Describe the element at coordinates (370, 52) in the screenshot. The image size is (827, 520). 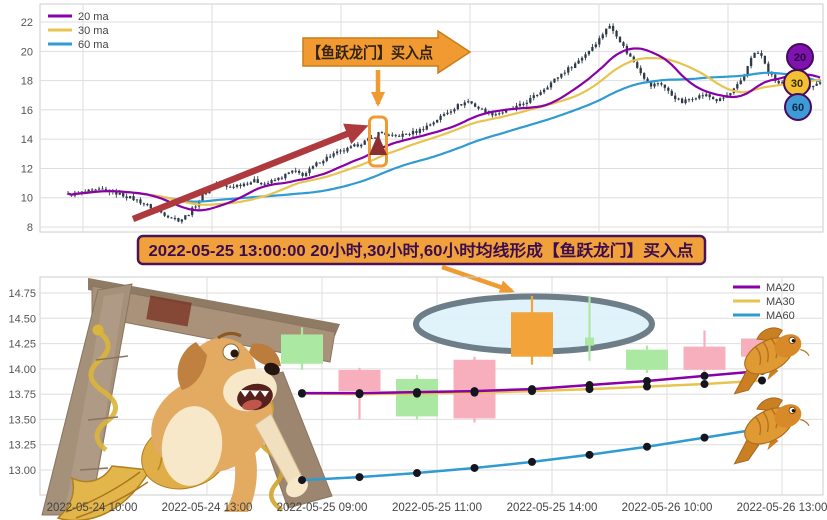
I see `buy-annotation-label: 【鱼跃龙门】买入点` at that location.